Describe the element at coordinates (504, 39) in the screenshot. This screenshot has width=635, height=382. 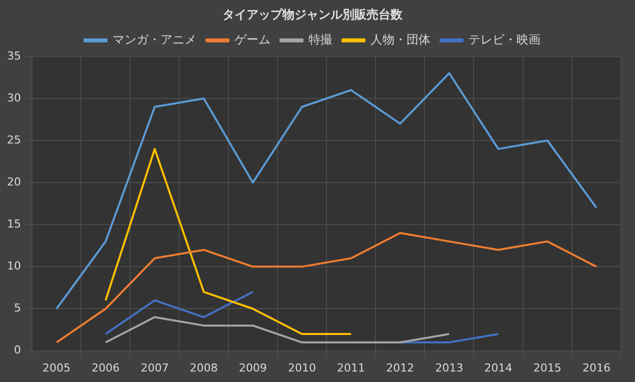
I see `legend-label: テレビ・映画` at that location.